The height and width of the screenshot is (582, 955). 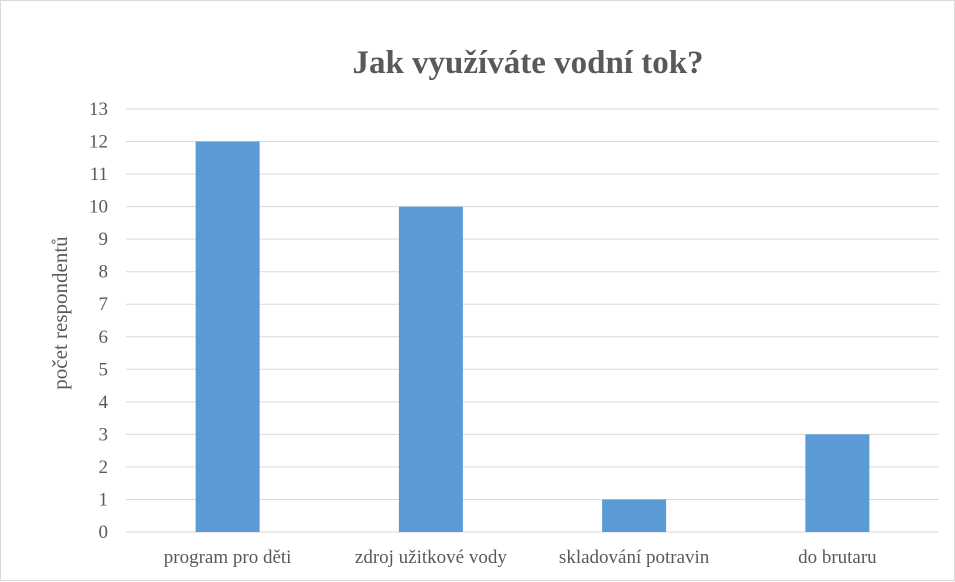 What do you see at coordinates (104, 467) in the screenshot?
I see `y-tick-label: 2` at bounding box center [104, 467].